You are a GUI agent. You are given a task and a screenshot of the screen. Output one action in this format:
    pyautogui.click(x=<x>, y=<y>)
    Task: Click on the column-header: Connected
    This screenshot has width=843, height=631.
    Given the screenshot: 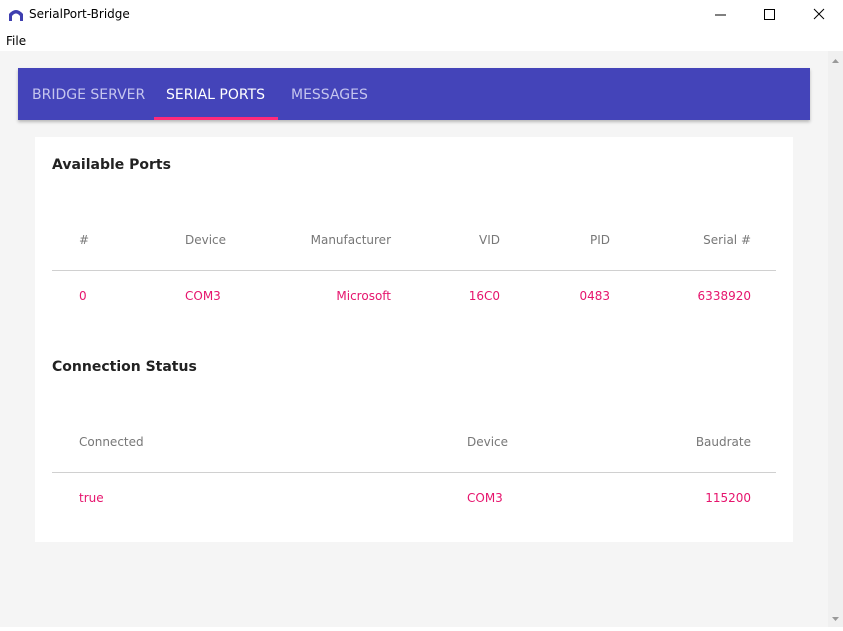 What is the action you would take?
    pyautogui.click(x=111, y=442)
    